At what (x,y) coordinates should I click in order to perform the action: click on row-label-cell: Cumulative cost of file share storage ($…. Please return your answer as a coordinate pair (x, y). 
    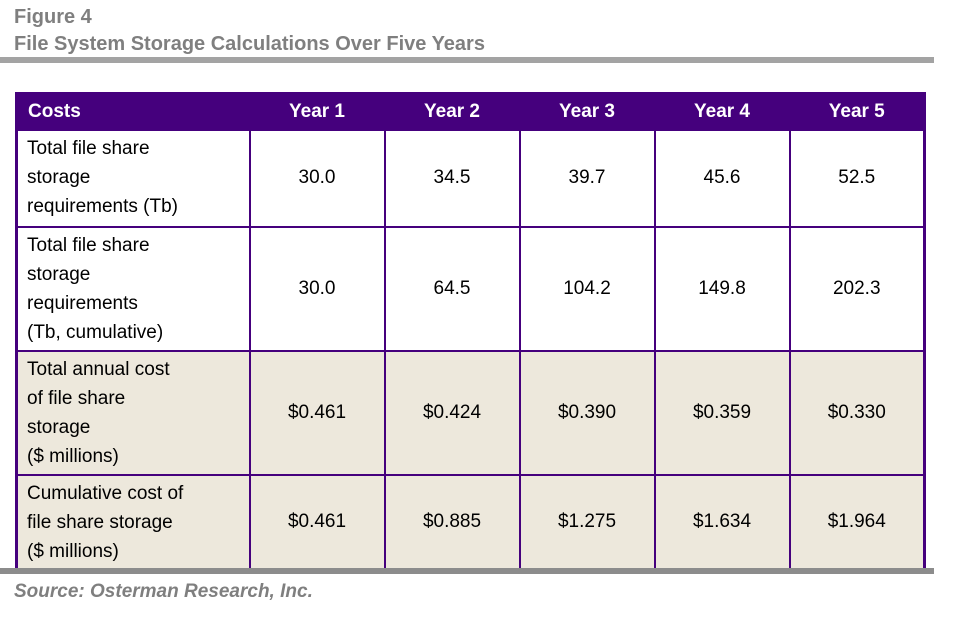
    Looking at the image, I should click on (133, 522).